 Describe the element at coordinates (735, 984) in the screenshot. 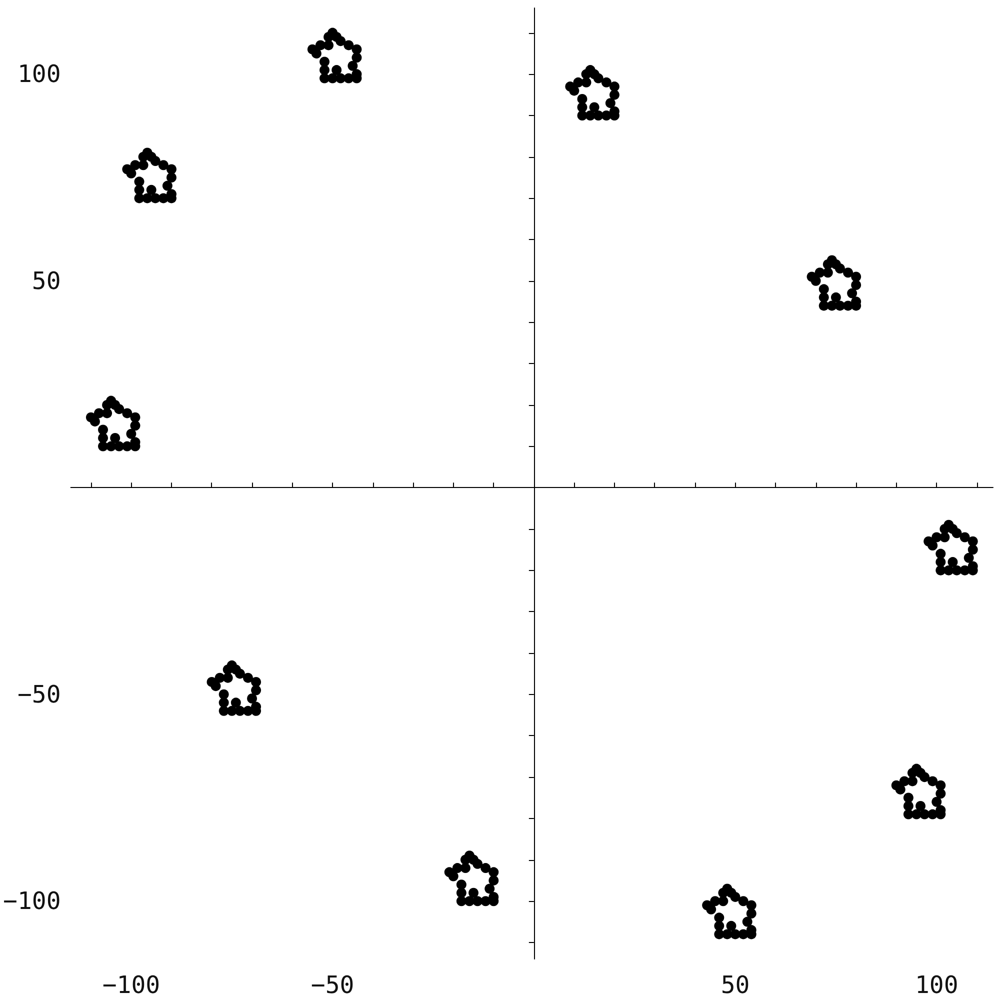

I see `x-tick-label: 50` at that location.